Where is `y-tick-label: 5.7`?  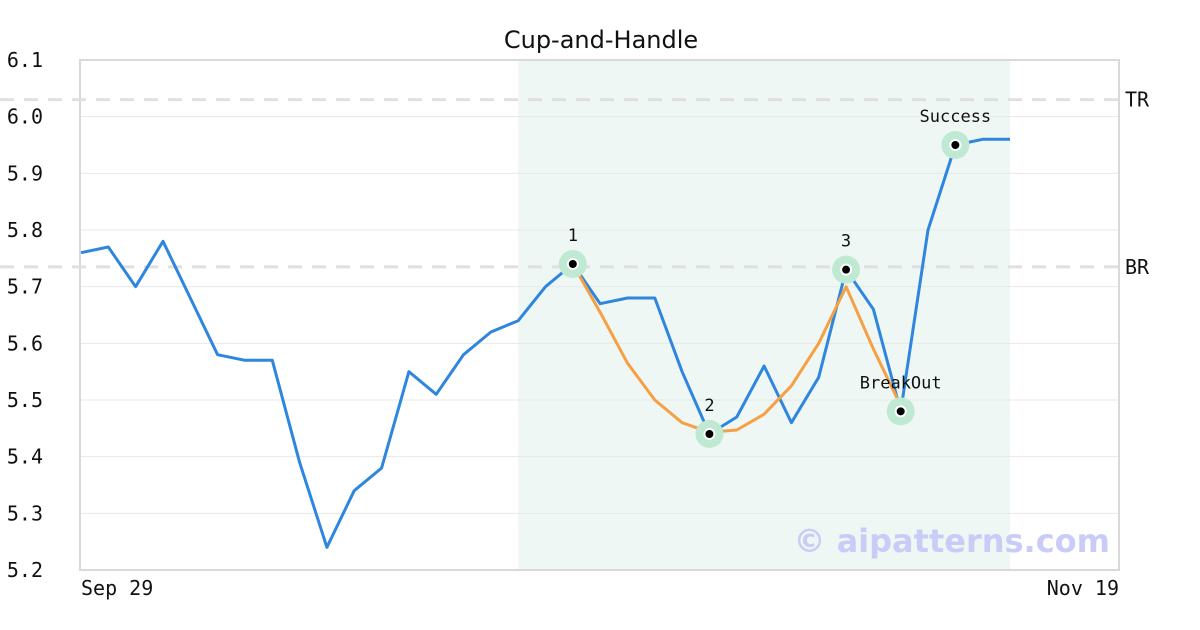 y-tick-label: 5.7 is located at coordinates (25, 287).